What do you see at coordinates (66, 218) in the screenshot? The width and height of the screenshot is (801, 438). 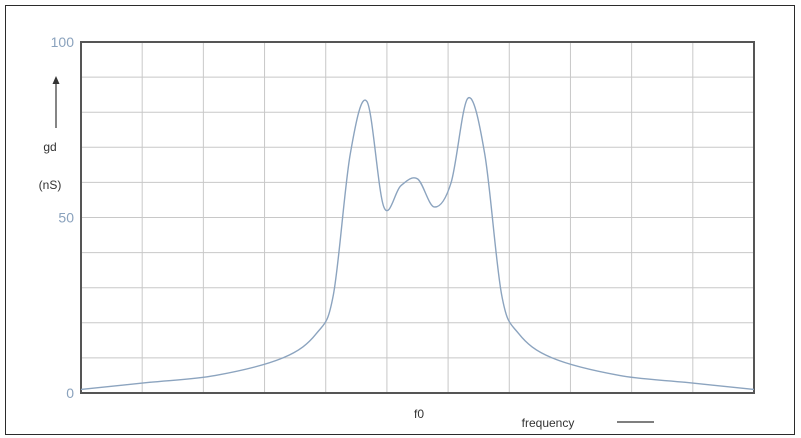 I see `y-tick-label: 50` at bounding box center [66, 218].